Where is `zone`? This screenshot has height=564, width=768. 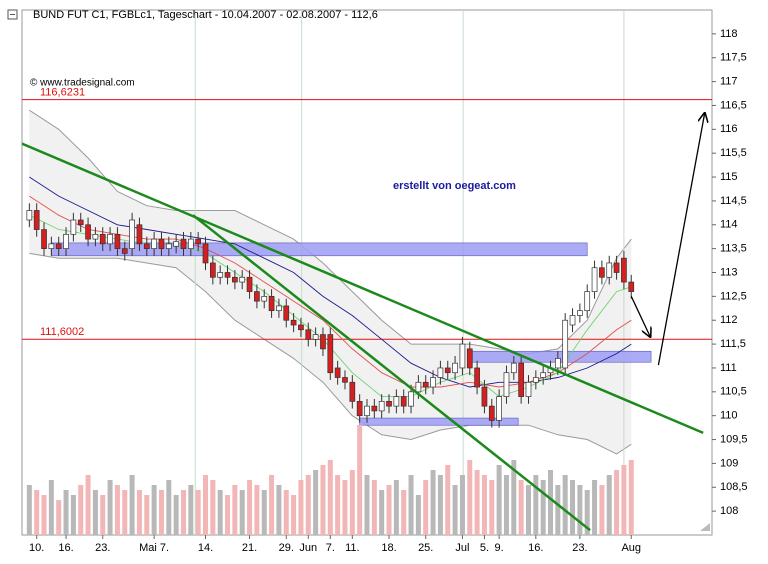
zone is located at coordinates (561, 356).